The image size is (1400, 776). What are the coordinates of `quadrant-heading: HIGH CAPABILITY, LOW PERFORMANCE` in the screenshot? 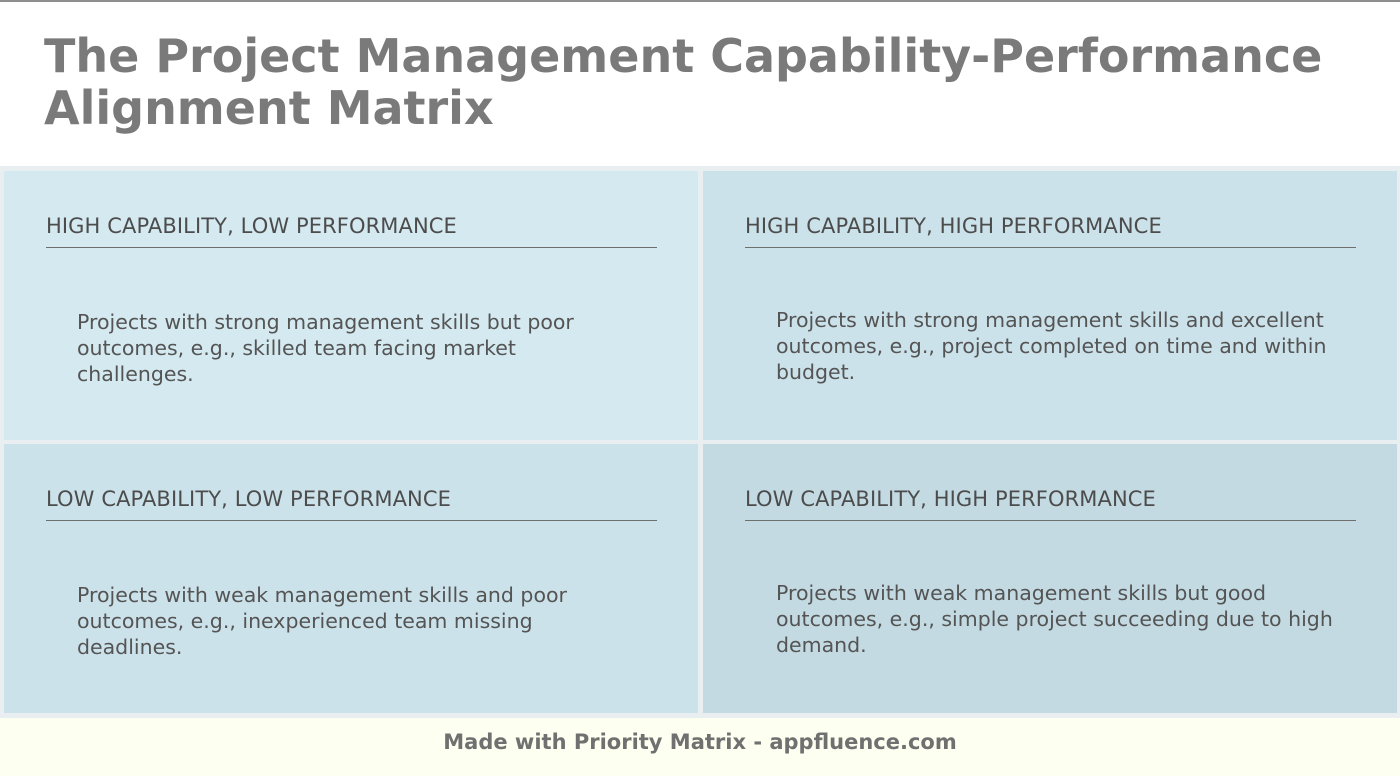 It's located at (351, 230).